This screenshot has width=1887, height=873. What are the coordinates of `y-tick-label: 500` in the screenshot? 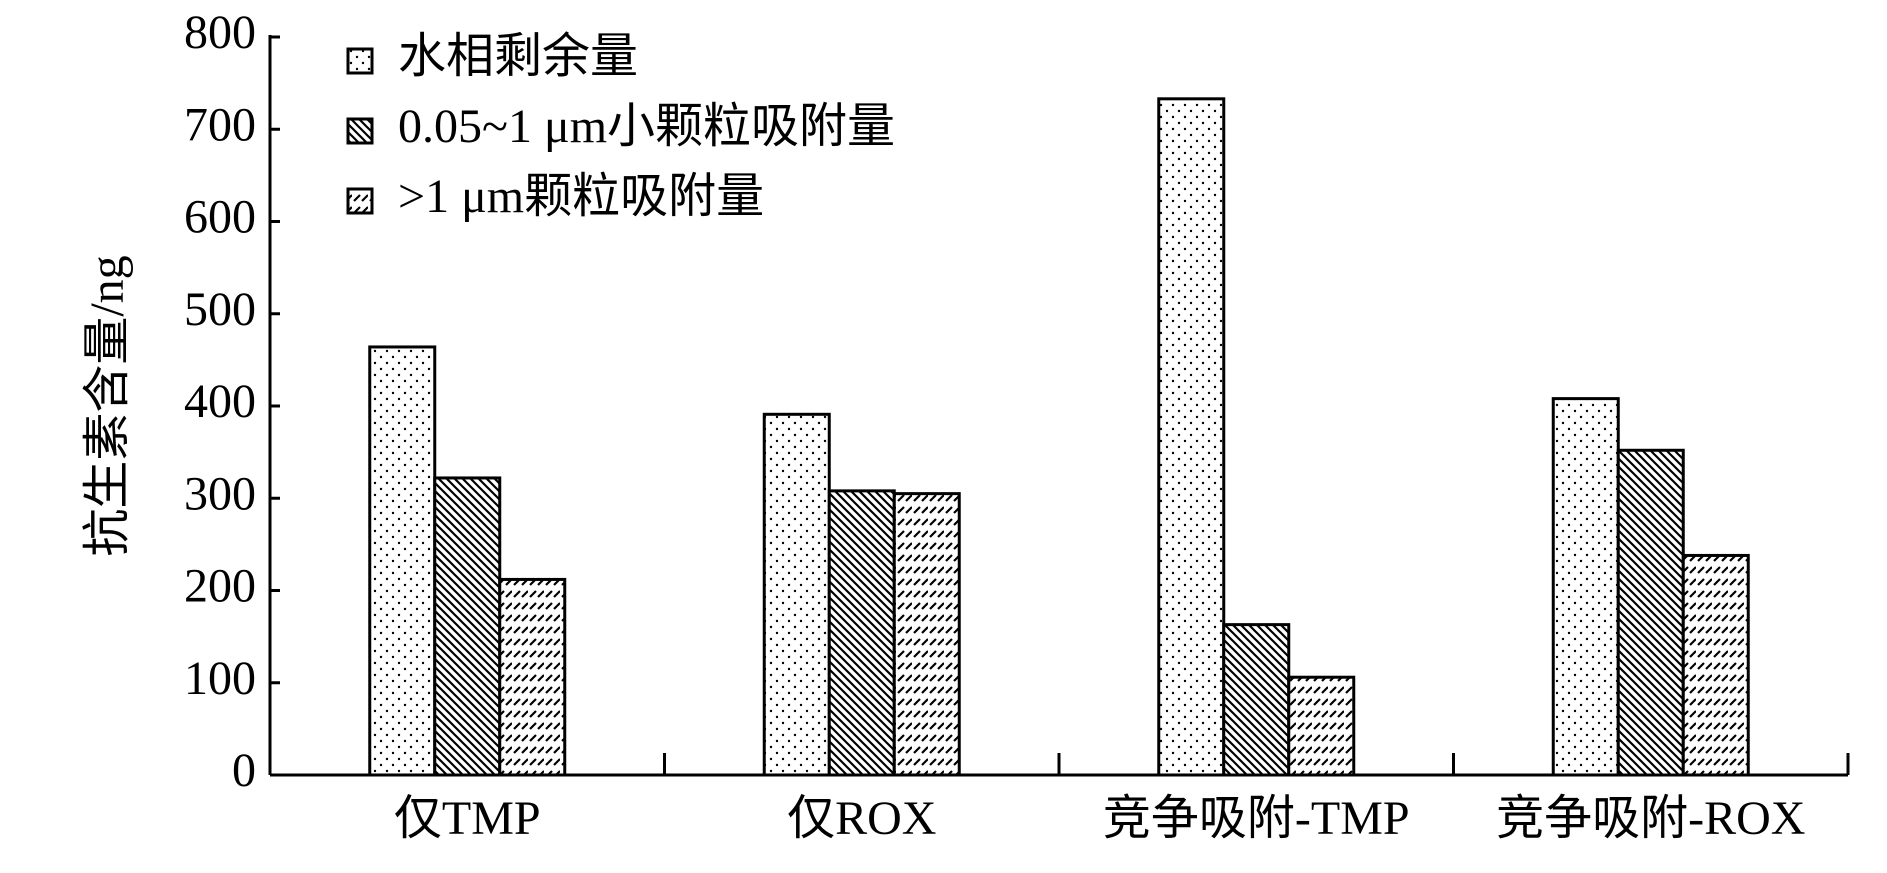 It's located at (220, 309).